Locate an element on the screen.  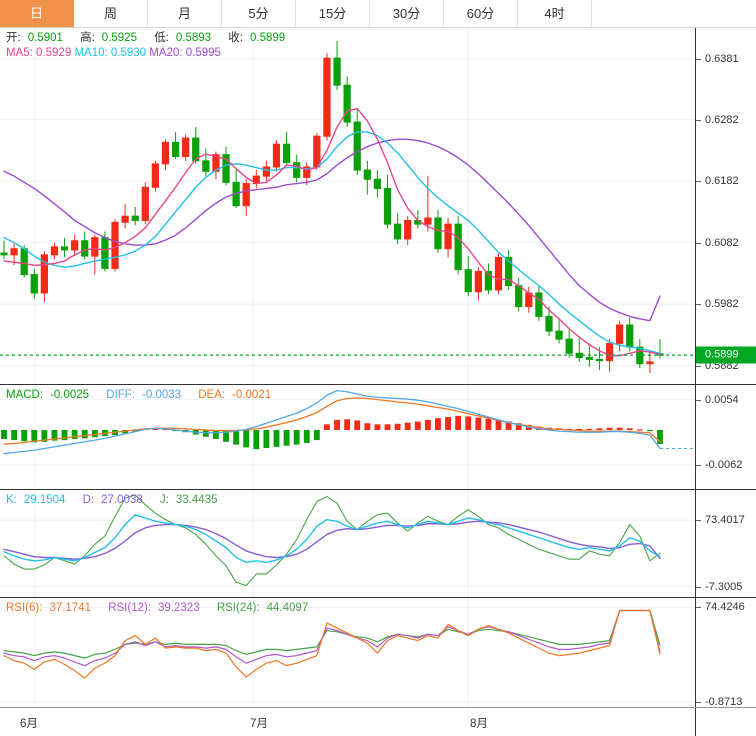
dea-value: -0.0021 is located at coordinates (252, 395).